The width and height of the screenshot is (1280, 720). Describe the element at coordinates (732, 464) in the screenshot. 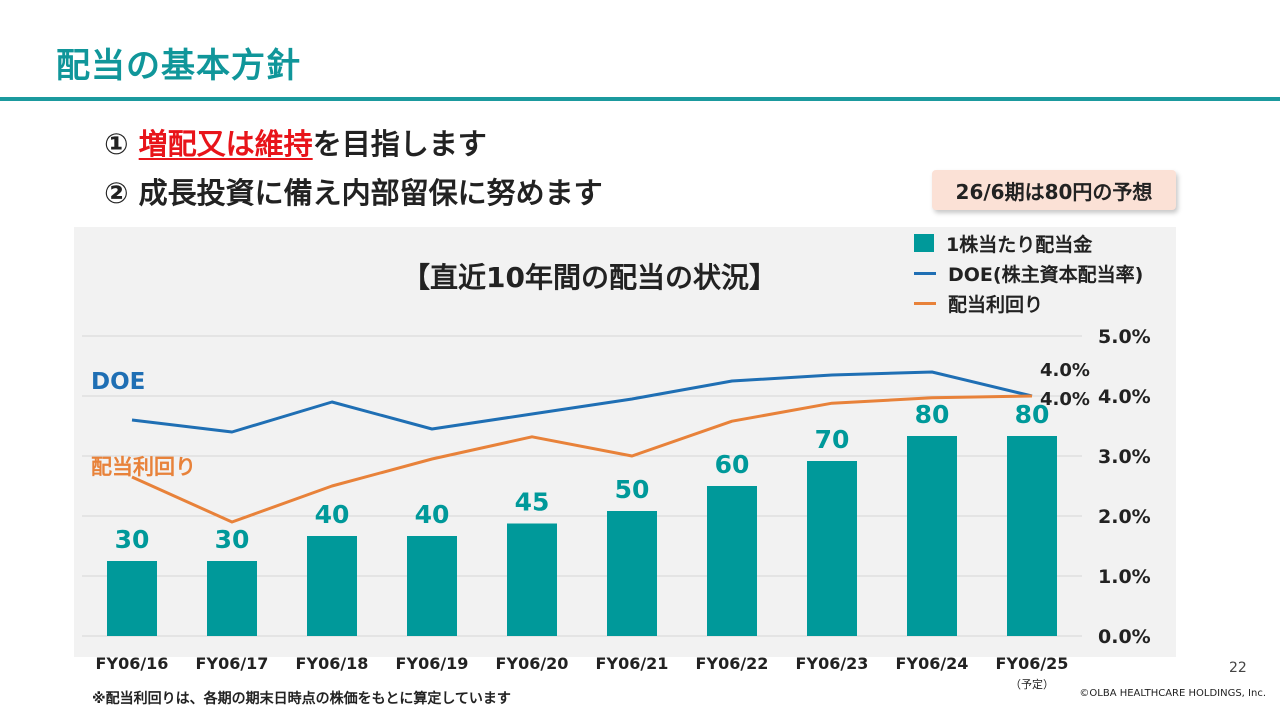

I see `bar-value-label: 60` at that location.